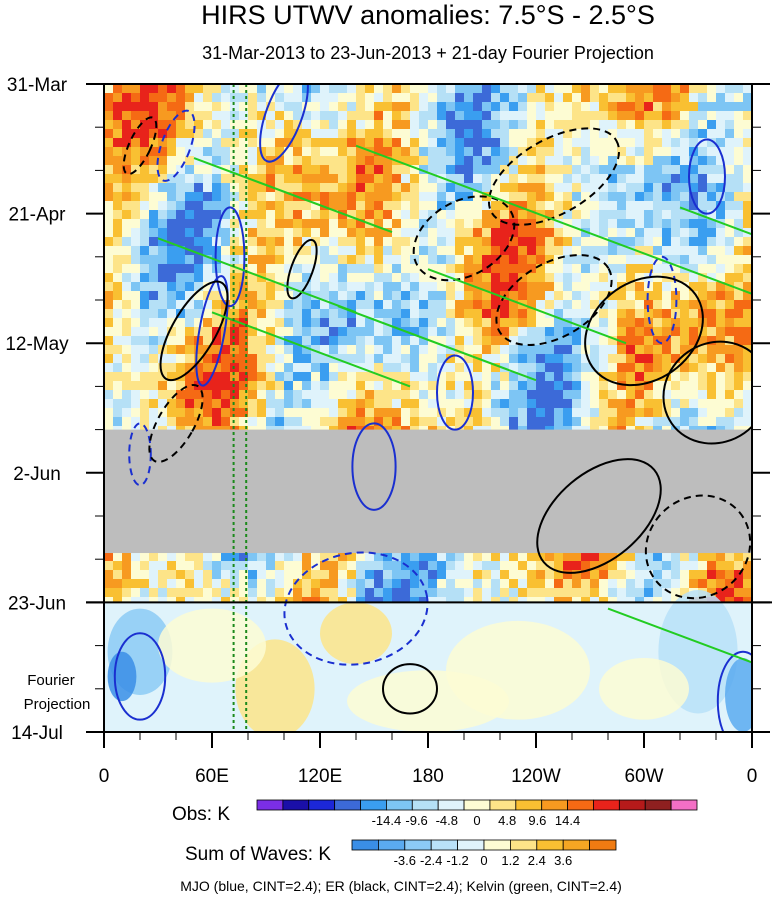  What do you see at coordinates (734, 691) in the screenshot?
I see `blue-contour` at bounding box center [734, 691].